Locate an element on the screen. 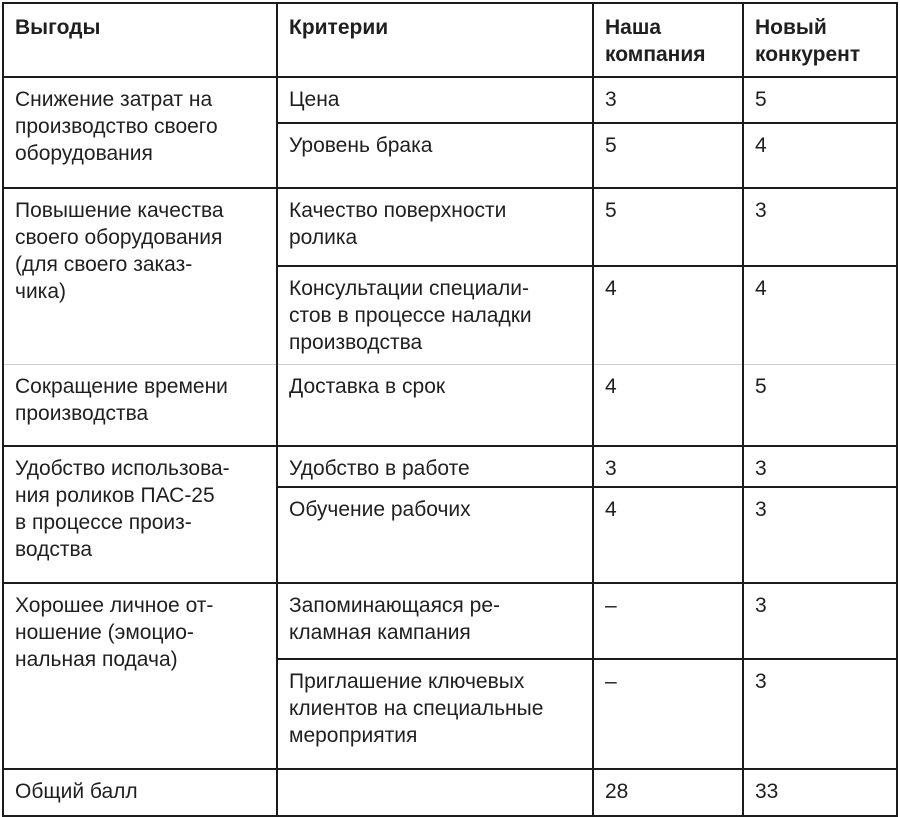  criterion-cell: Доставка в срок is located at coordinates (435, 405).